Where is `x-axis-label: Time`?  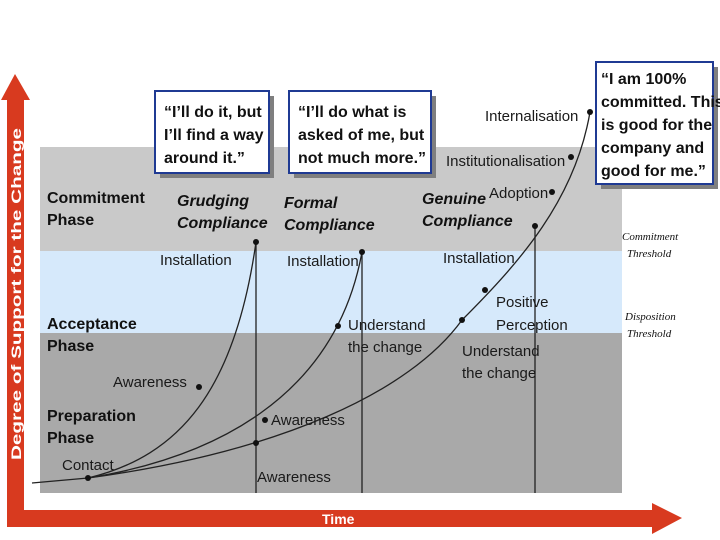 x-axis-label: Time is located at coordinates (338, 519).